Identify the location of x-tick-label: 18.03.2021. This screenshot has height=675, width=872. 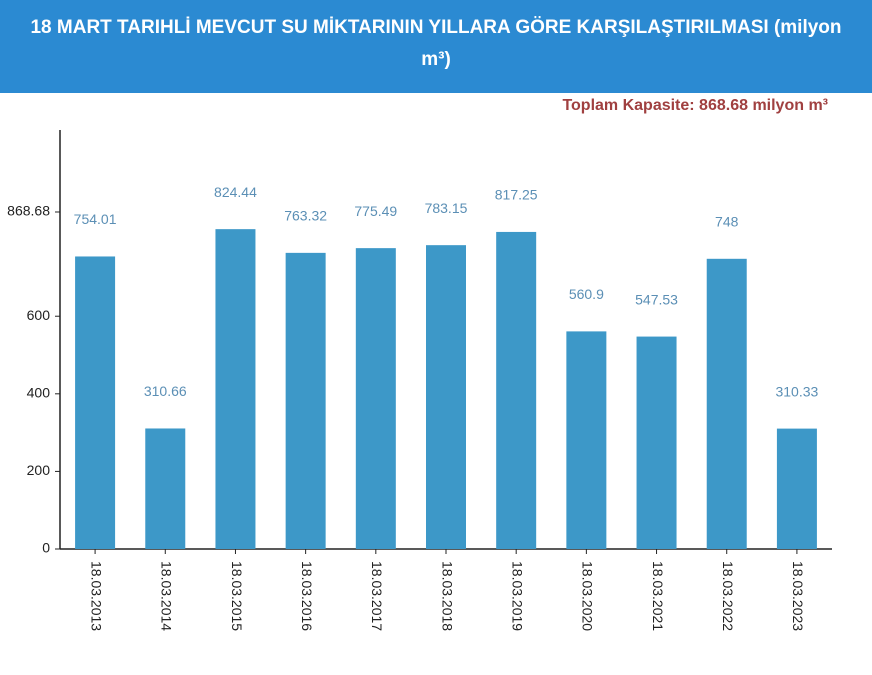
(658, 596).